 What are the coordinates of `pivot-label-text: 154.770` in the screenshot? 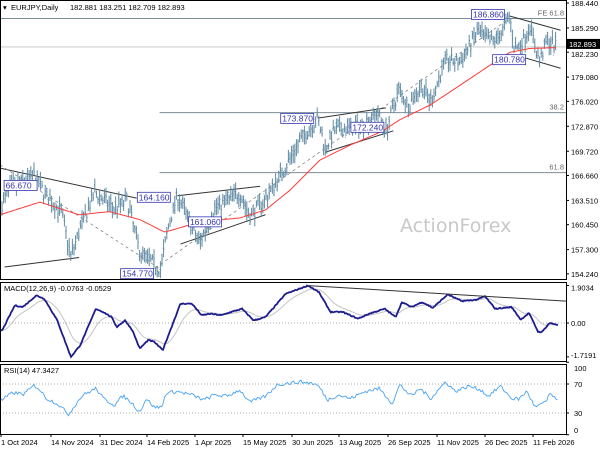 It's located at (137, 274).